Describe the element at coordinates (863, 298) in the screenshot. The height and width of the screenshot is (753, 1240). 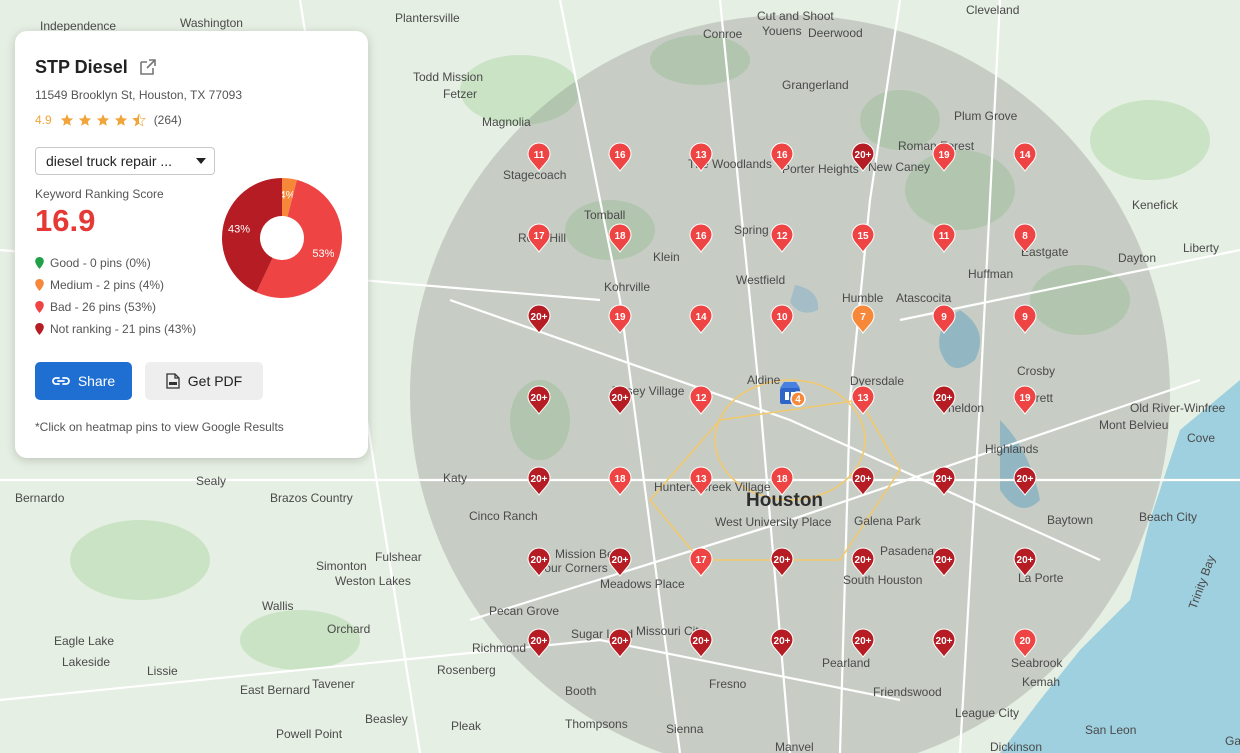
I see `svg-text: Humble` at that location.